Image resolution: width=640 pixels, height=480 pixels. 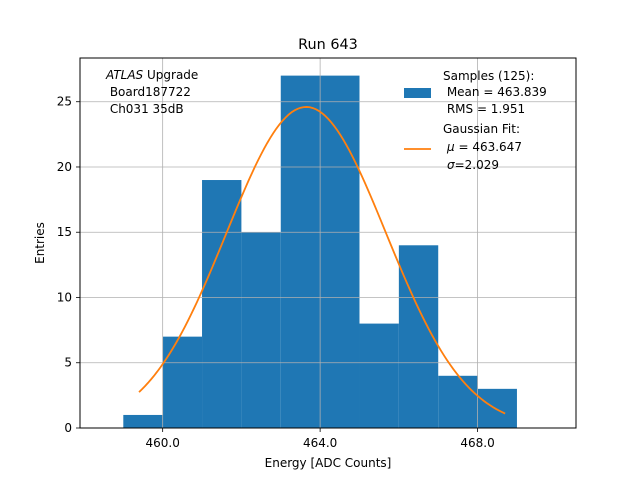 I want to click on atlas-label: ATLAS, so click(x=124, y=75).